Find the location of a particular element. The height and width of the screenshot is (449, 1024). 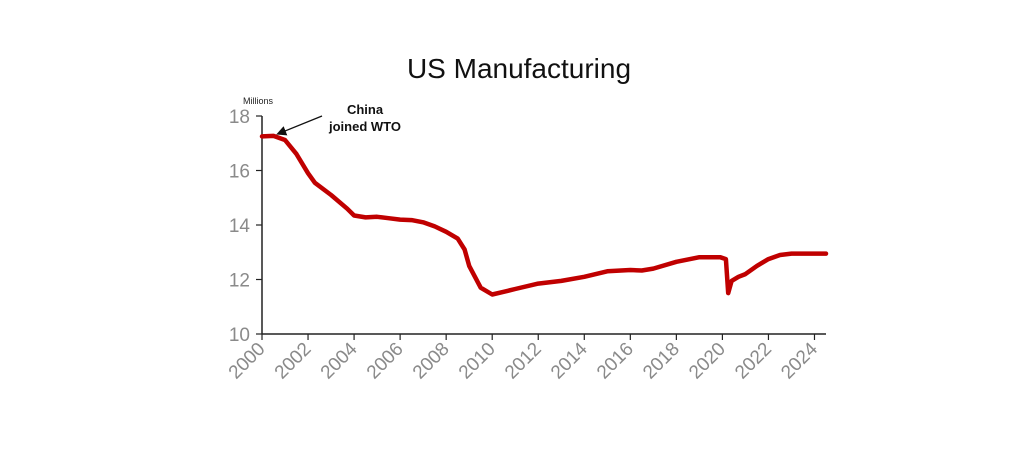

x-tick-label: 2002 is located at coordinates (293, 361).